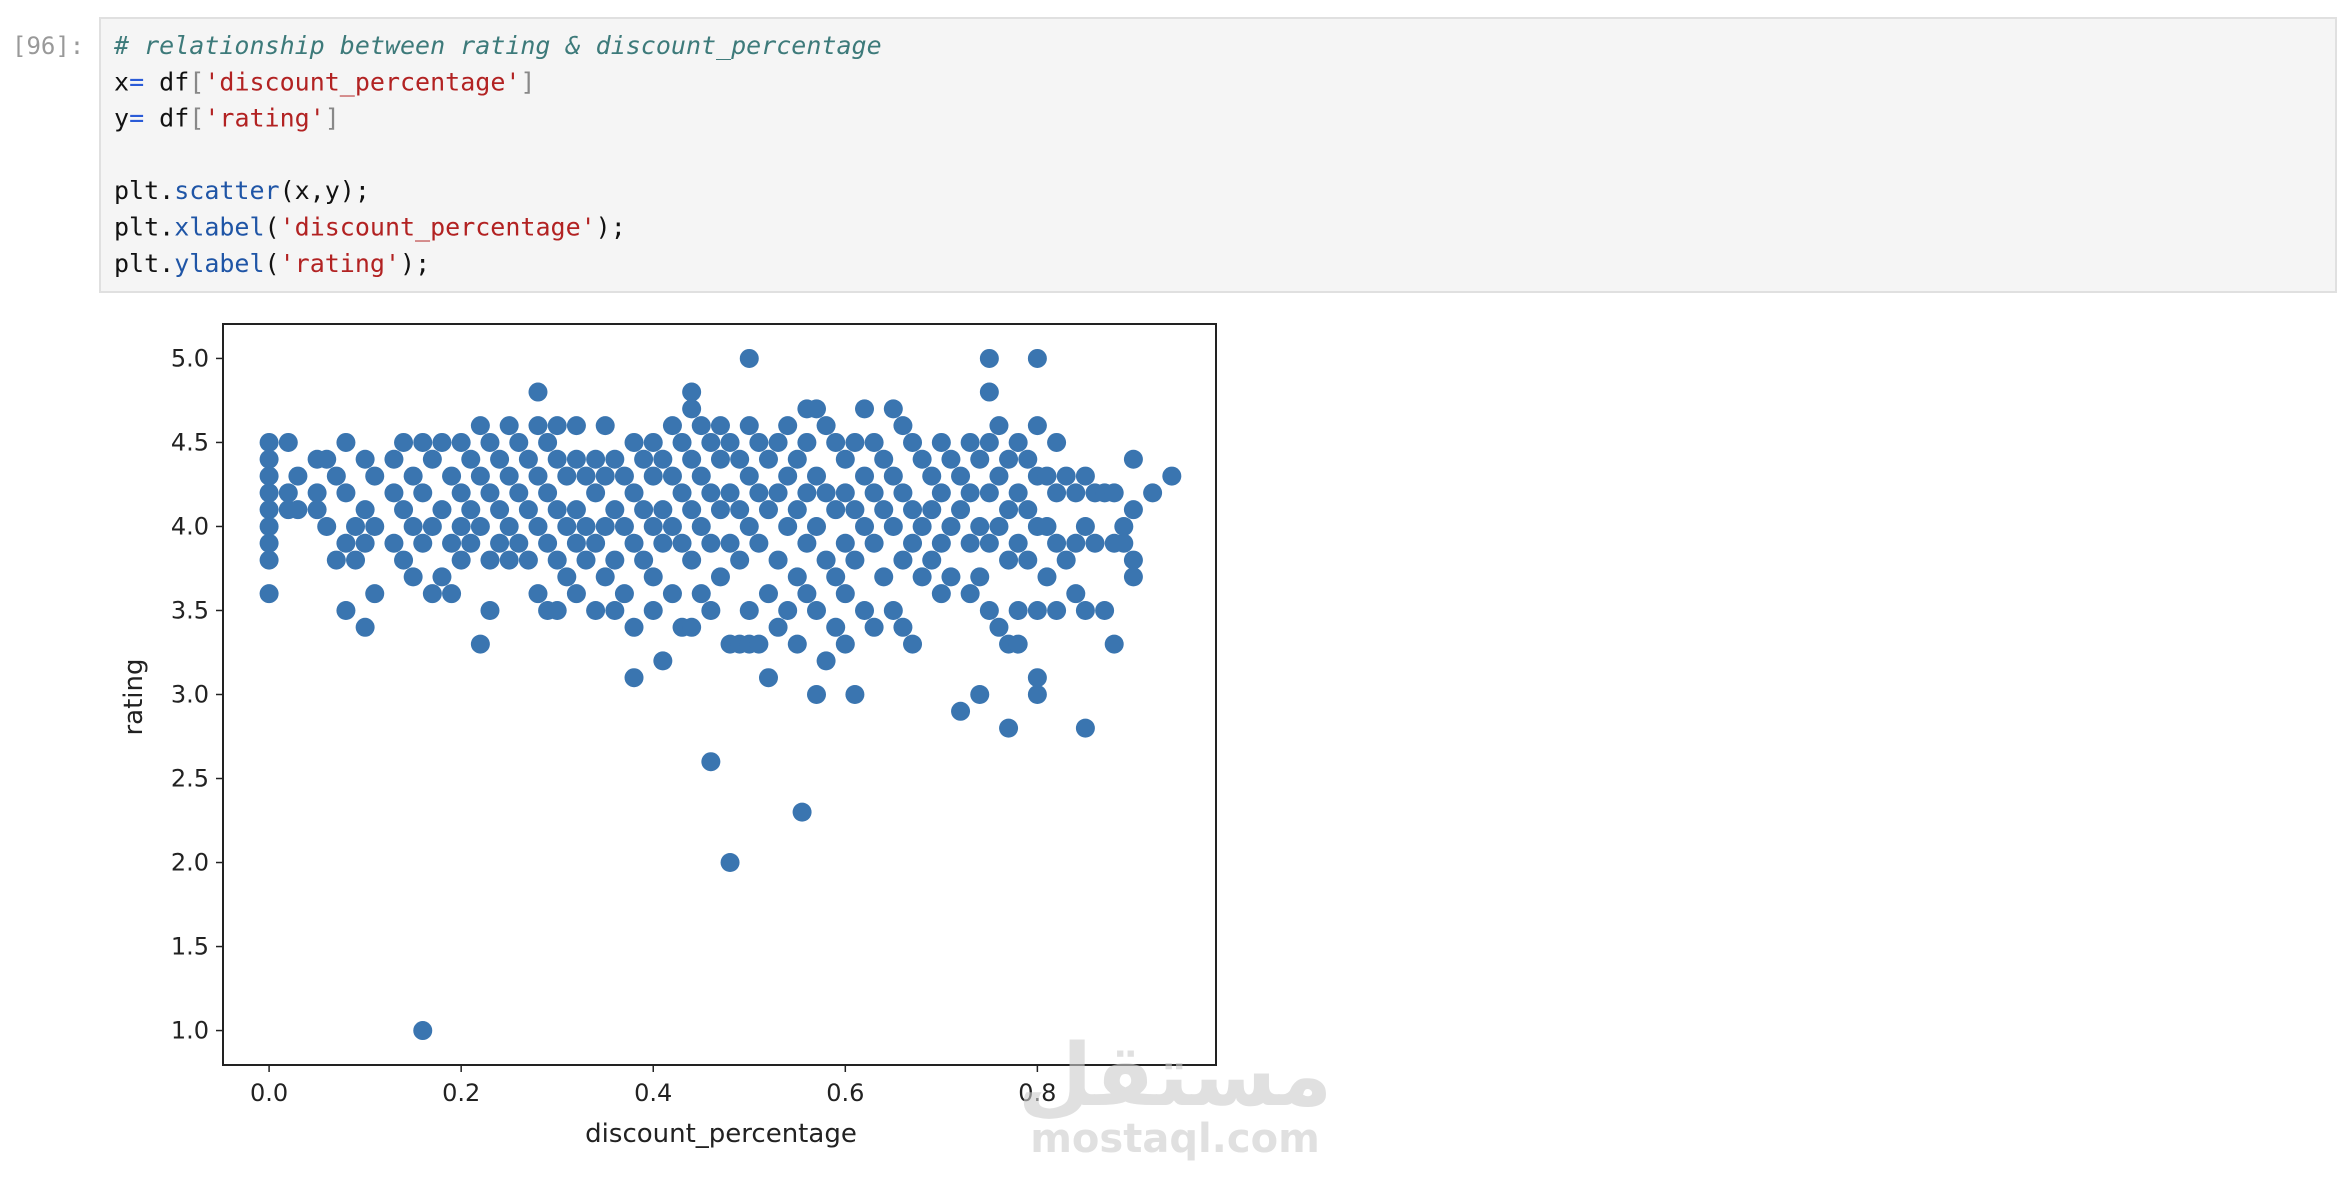 This screenshot has height=1190, width=2346. Describe the element at coordinates (134, 696) in the screenshot. I see `y-axis-label: rating` at that location.